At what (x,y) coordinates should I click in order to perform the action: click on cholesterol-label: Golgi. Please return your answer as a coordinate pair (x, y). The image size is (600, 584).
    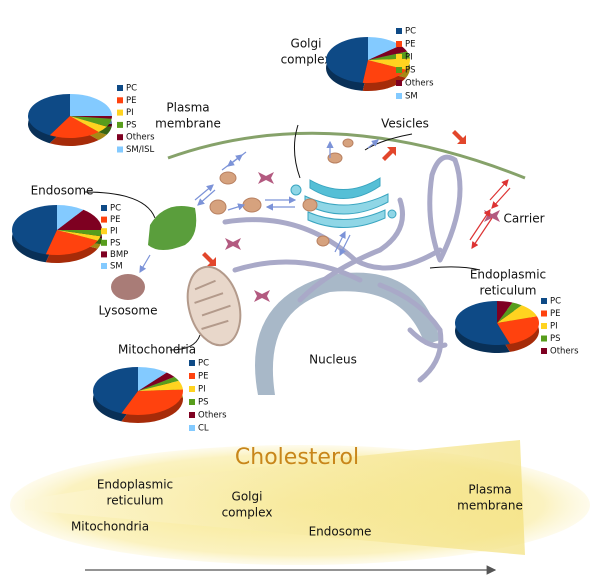
    Looking at the image, I should click on (247, 497).